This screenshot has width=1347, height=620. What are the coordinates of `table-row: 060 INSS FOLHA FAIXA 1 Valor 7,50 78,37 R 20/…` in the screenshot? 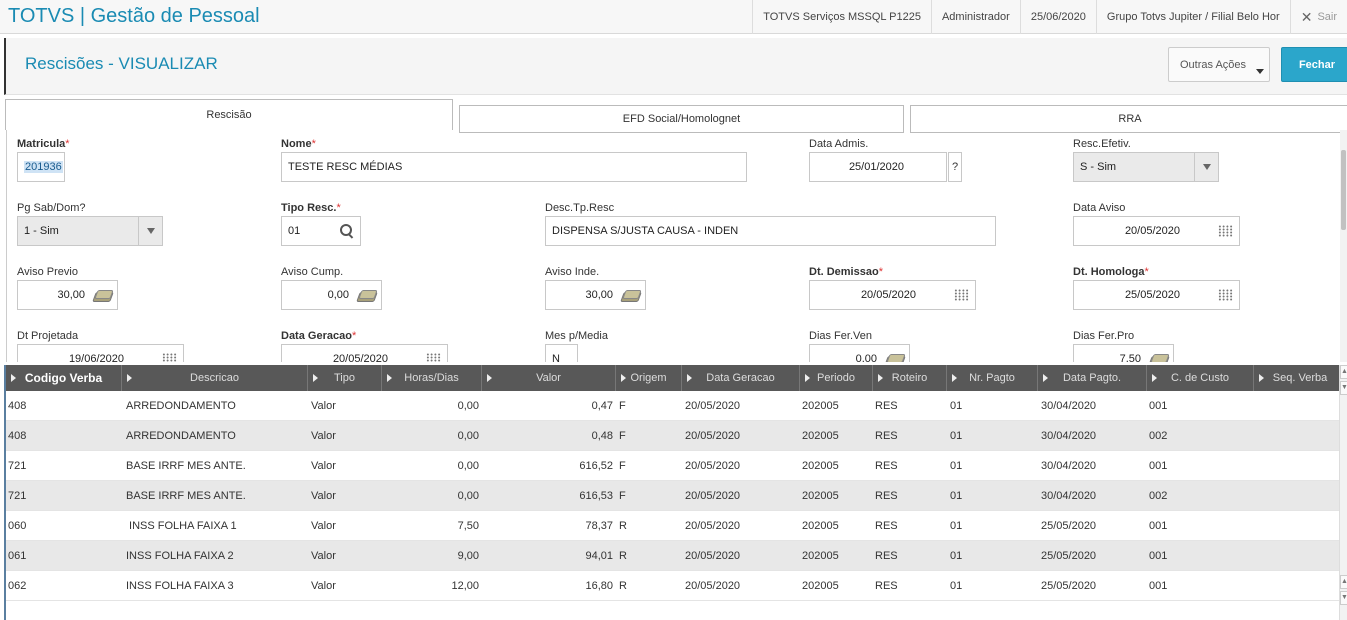 It's located at (672, 526).